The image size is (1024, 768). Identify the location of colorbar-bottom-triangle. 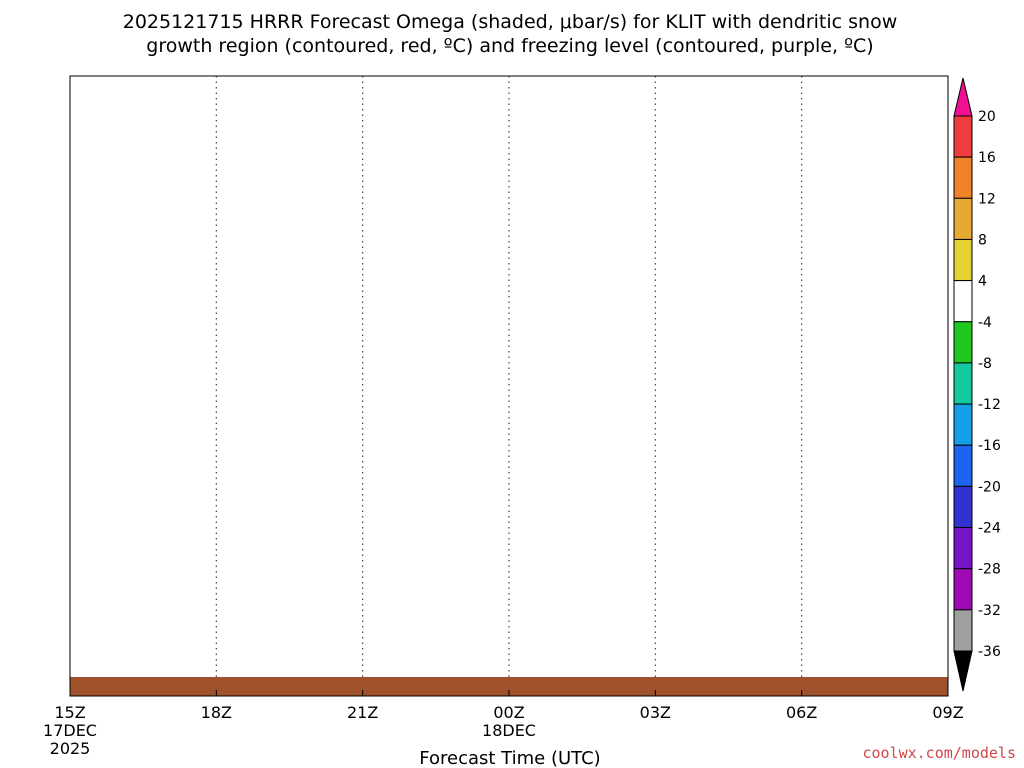
(963, 671).